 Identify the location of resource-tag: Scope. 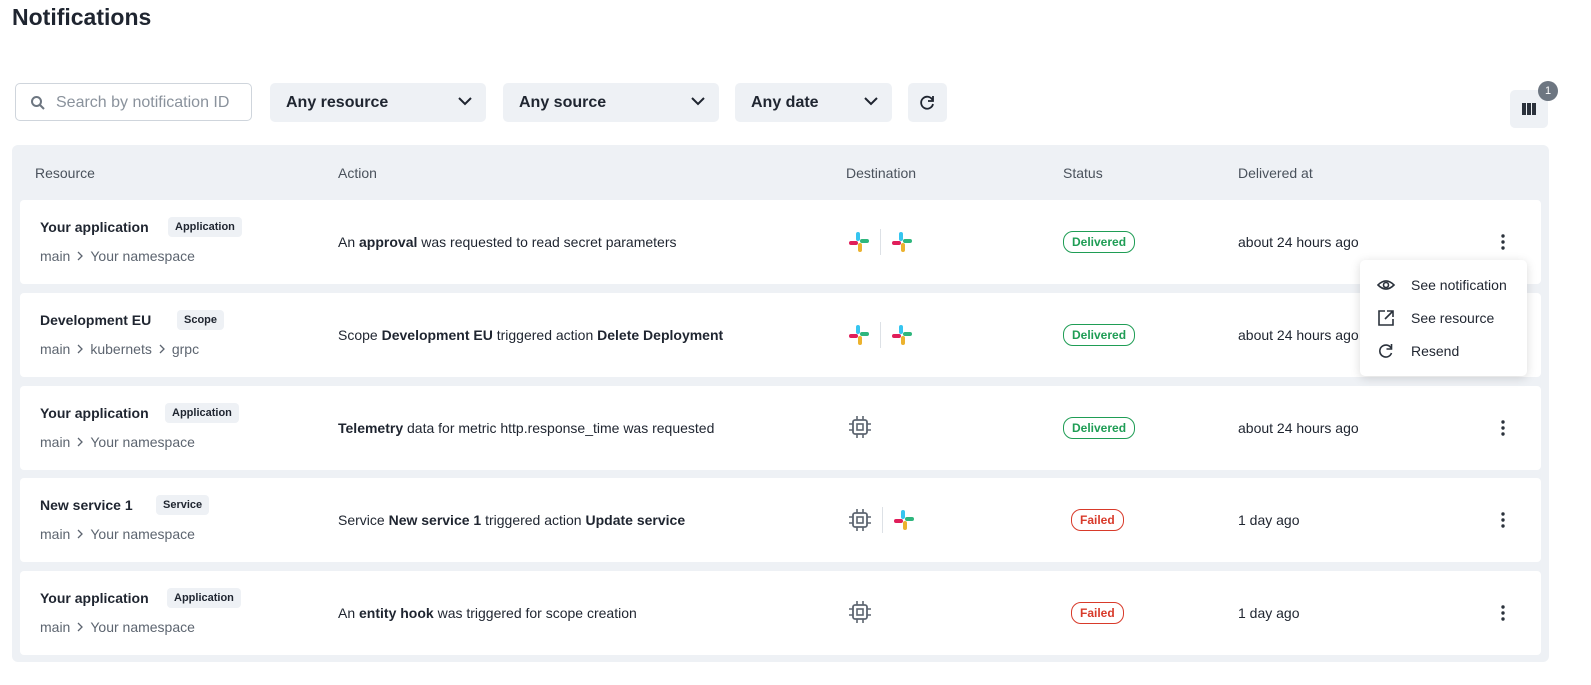
(201, 319).